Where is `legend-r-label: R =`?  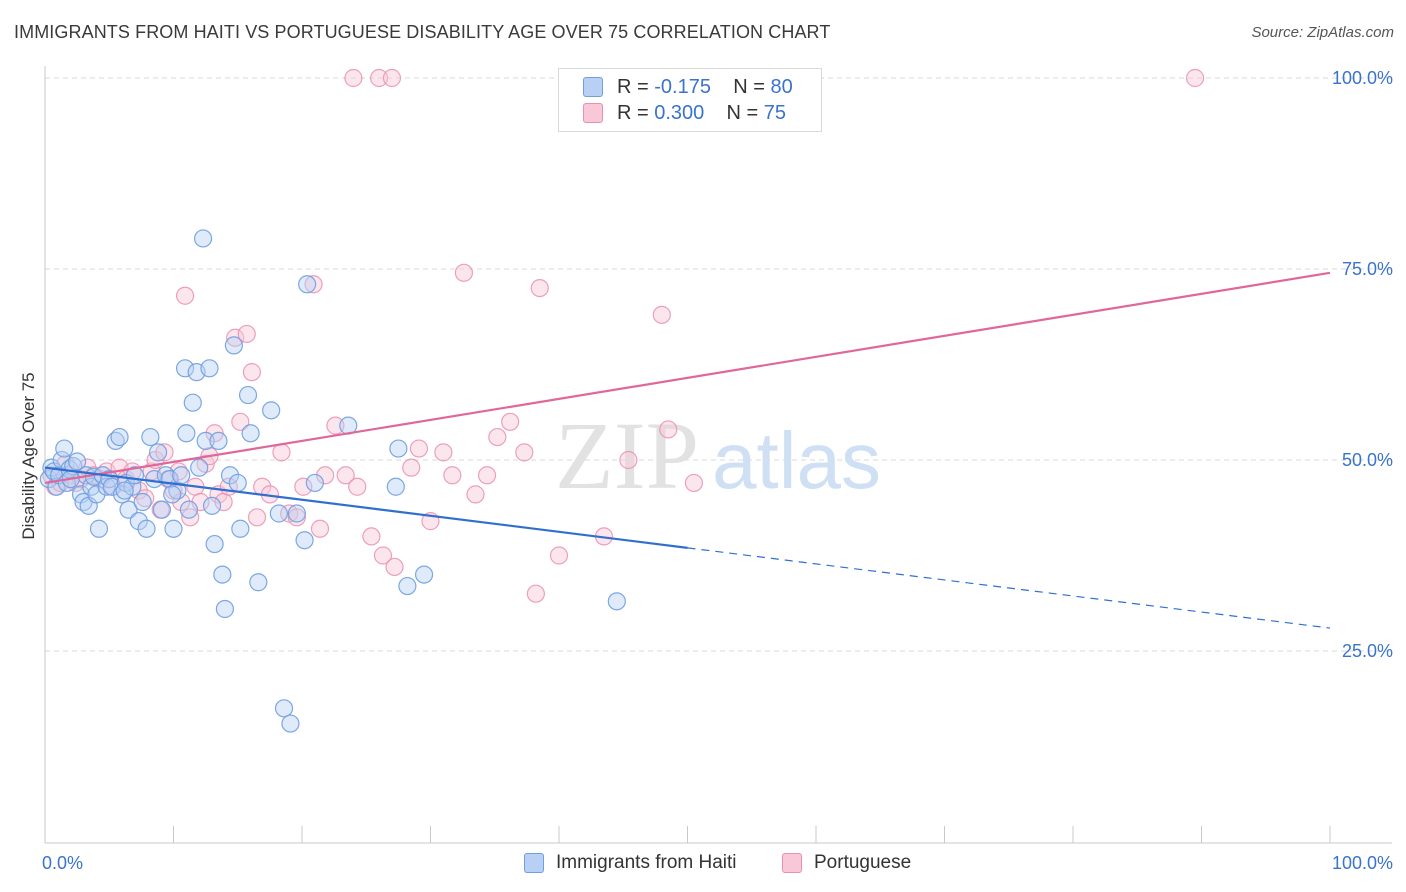
legend-r-label: R = is located at coordinates (633, 86).